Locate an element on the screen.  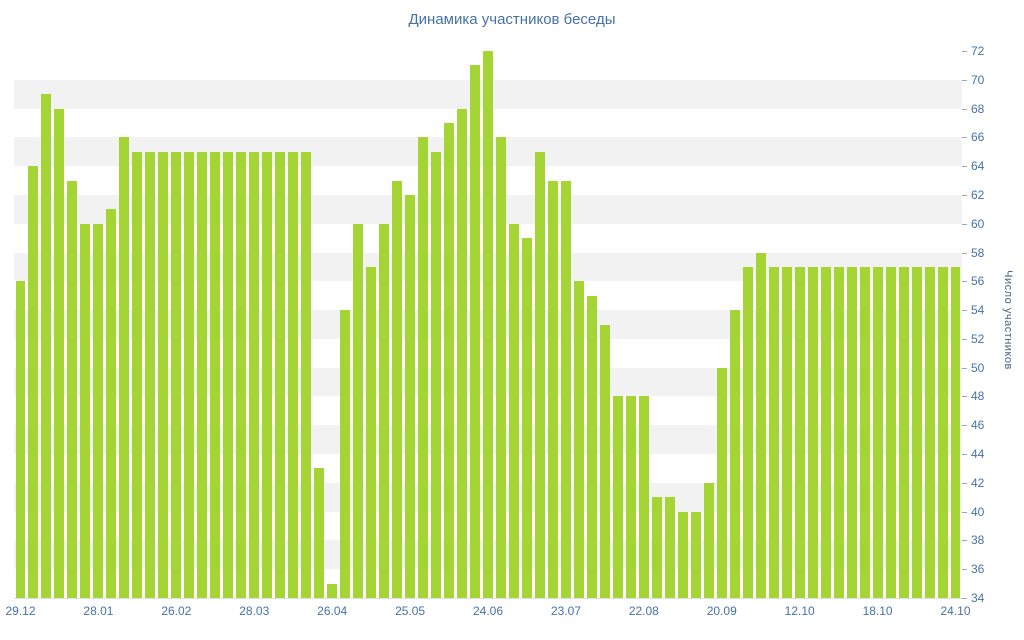
y-tick-label: 36 is located at coordinates (978, 569).